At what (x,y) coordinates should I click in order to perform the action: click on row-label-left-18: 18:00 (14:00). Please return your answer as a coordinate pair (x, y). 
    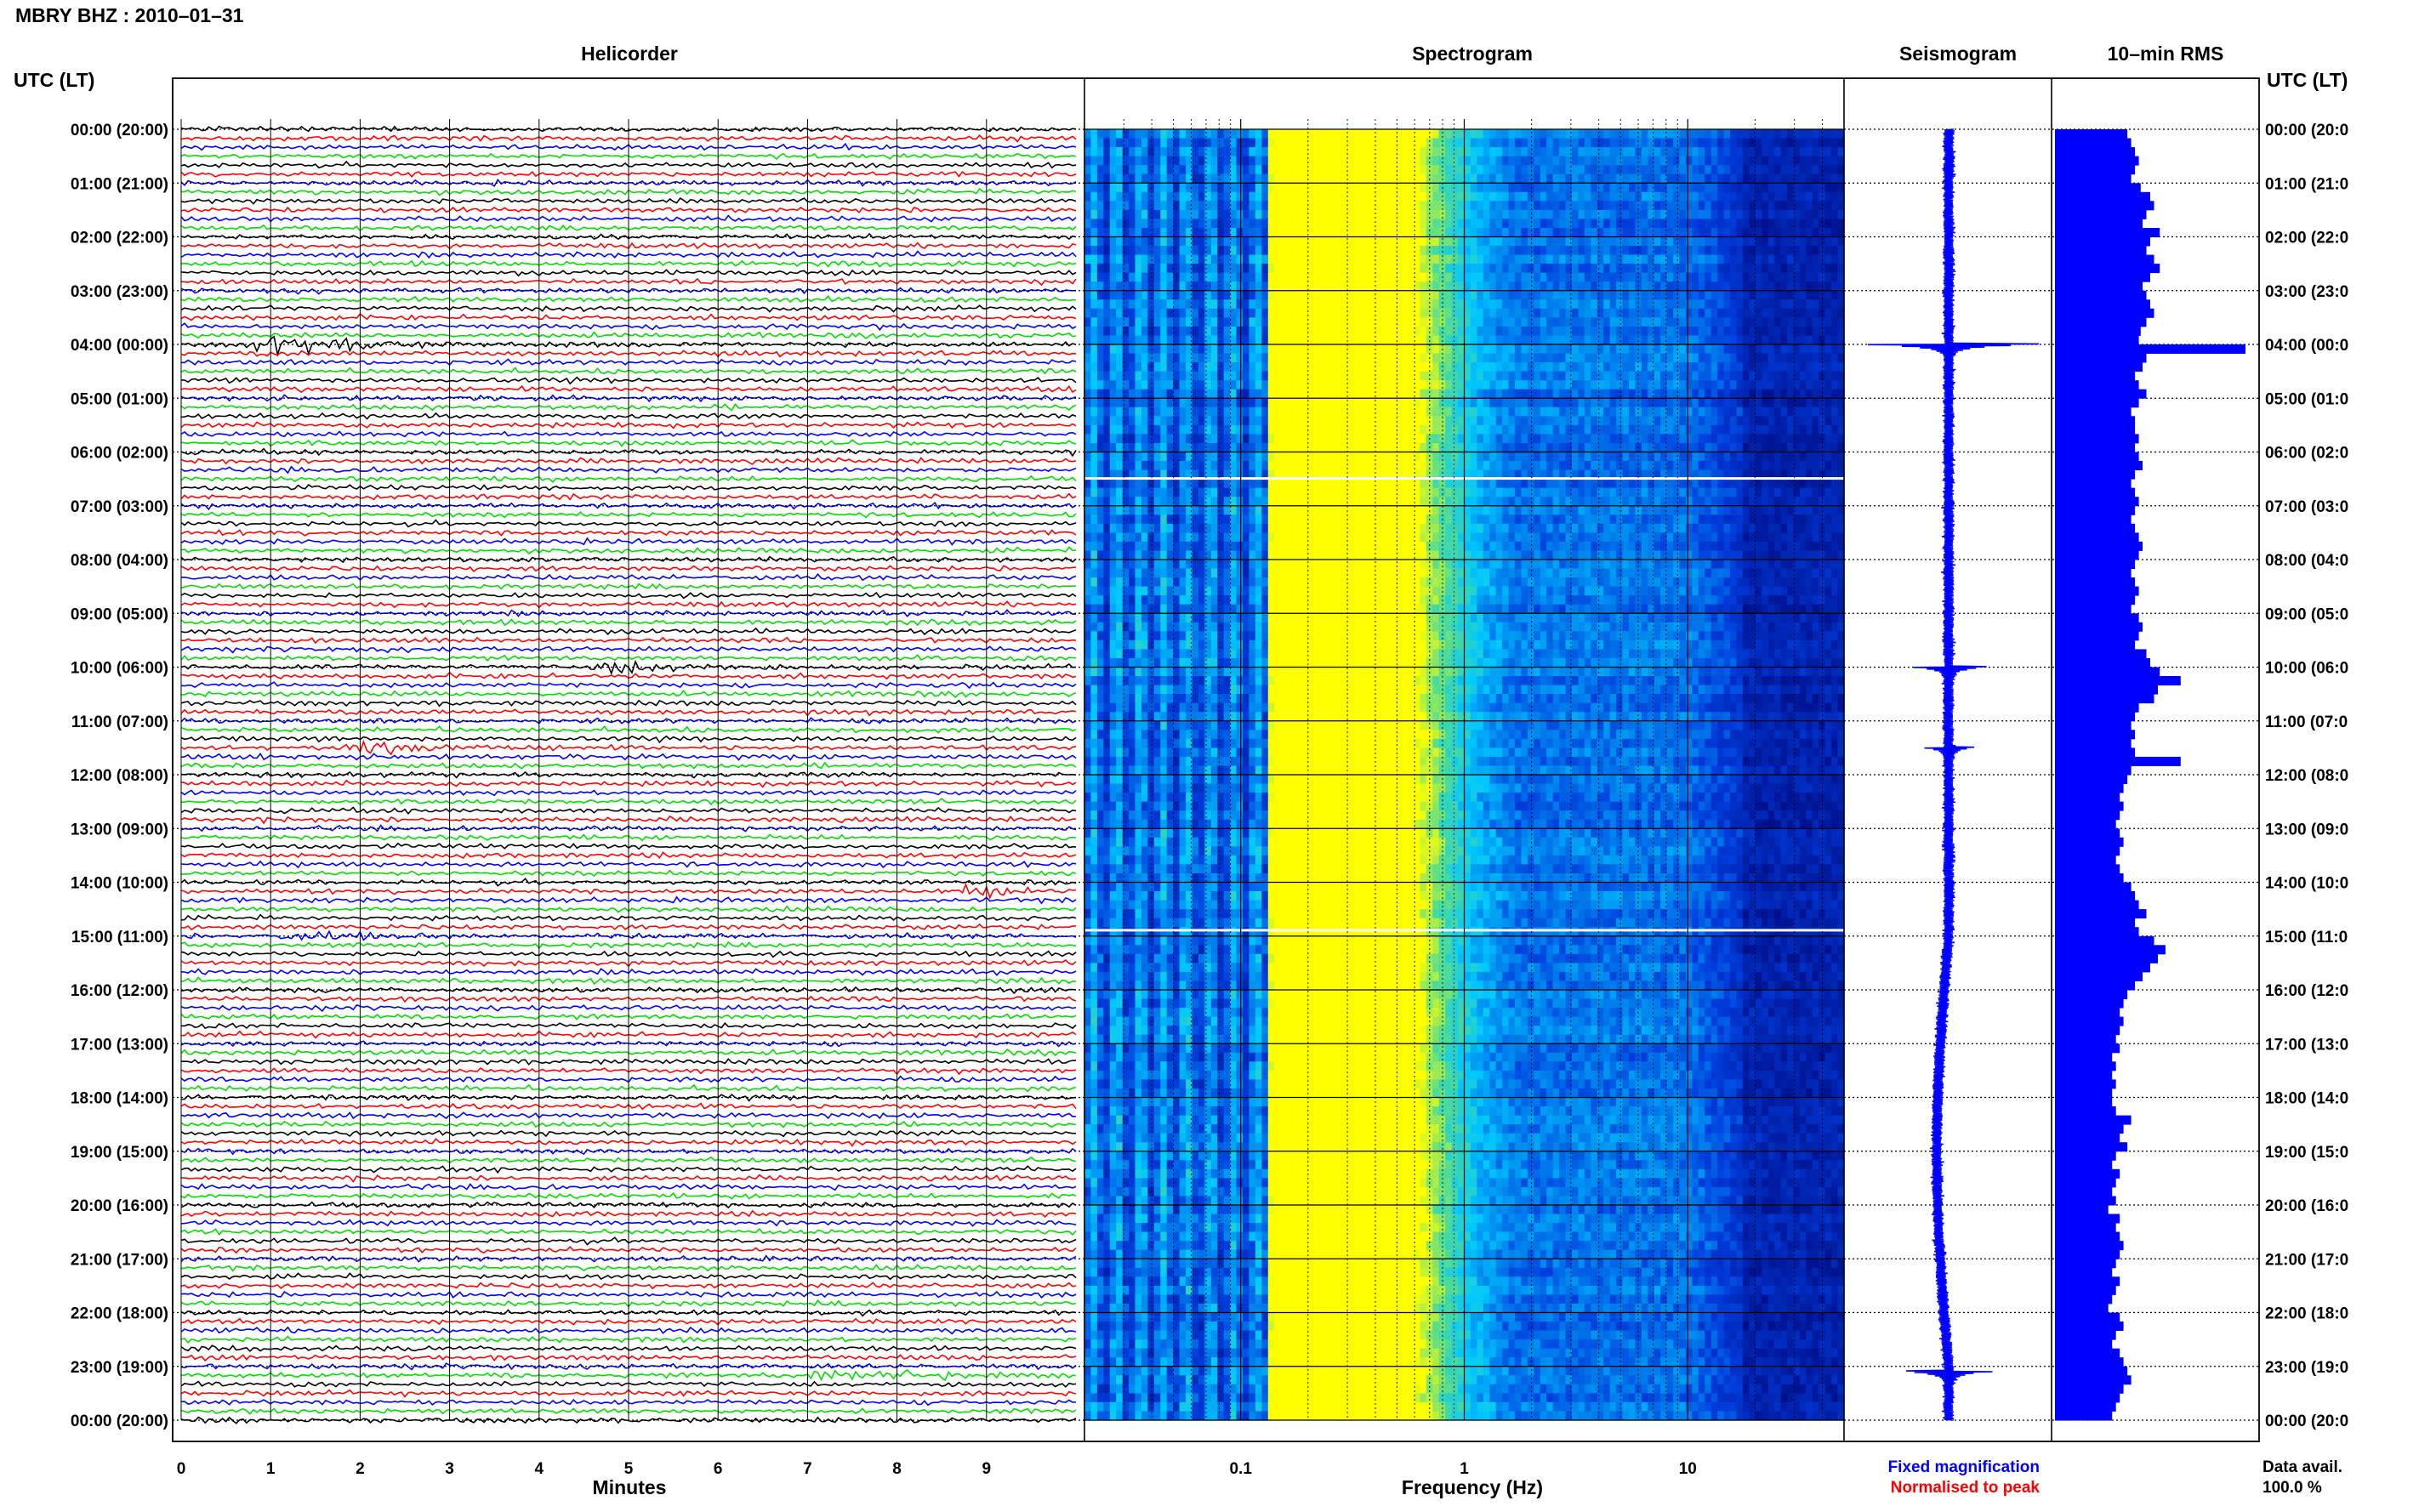
    Looking at the image, I should click on (119, 1099).